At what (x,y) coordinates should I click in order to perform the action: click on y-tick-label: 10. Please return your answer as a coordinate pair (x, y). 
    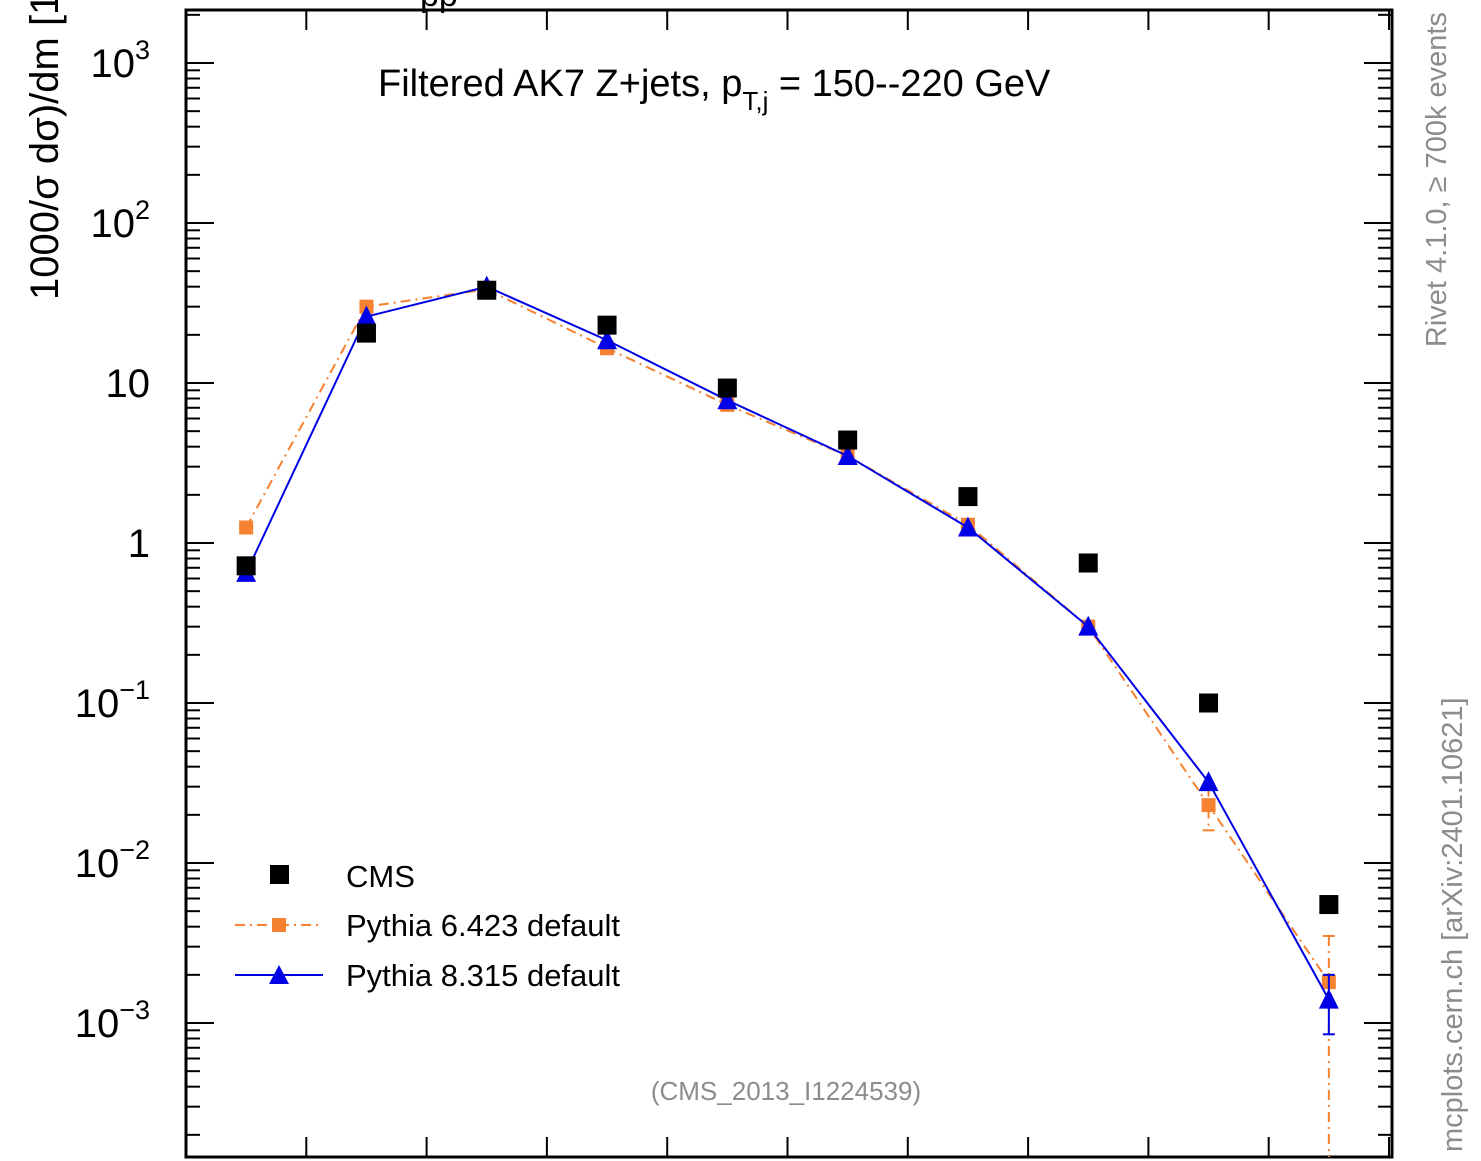
    Looking at the image, I should click on (128, 384).